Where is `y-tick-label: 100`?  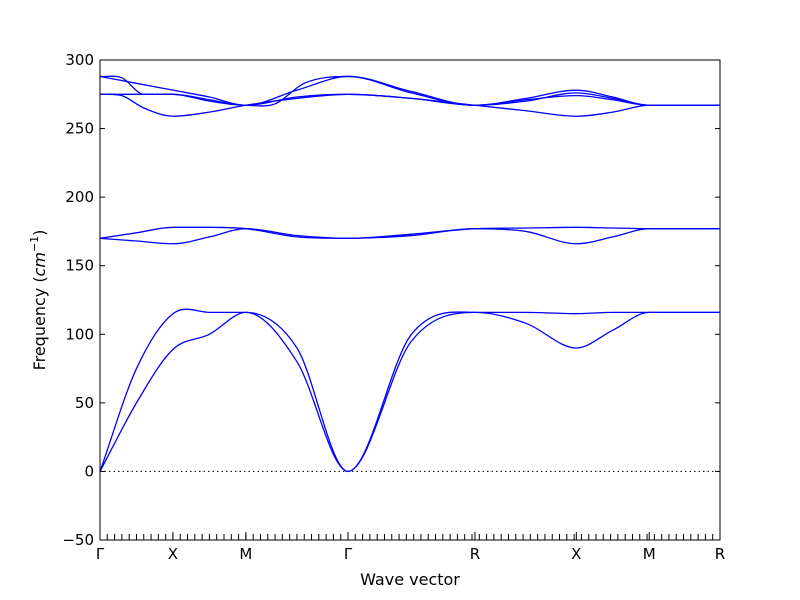 y-tick-label: 100 is located at coordinates (79, 334).